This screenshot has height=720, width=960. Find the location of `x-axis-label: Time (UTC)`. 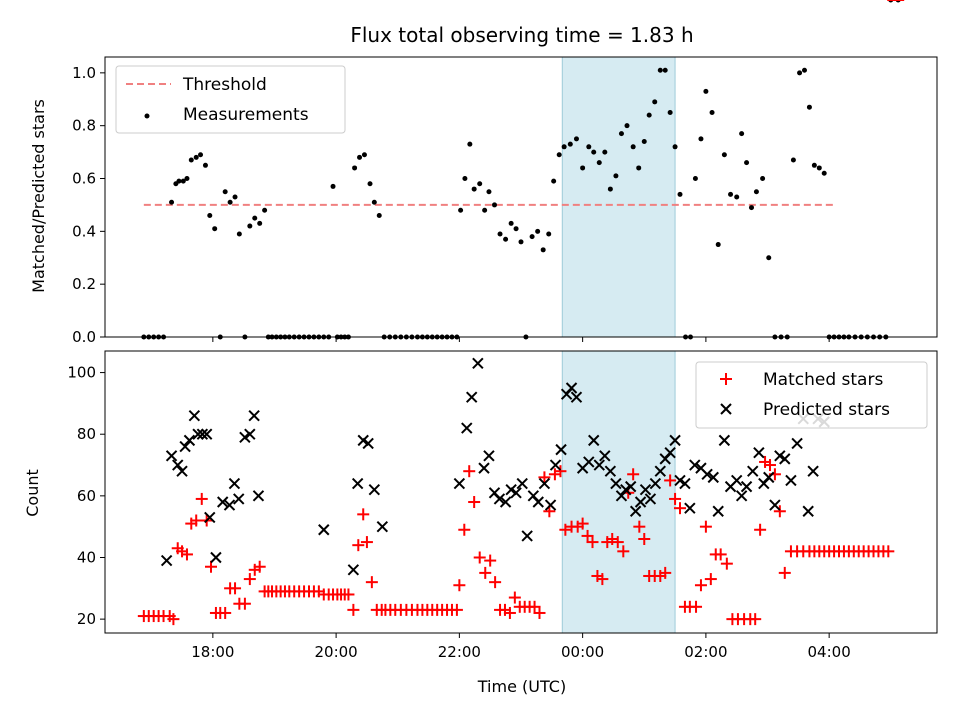

x-axis-label: Time (UTC) is located at coordinates (521, 686).